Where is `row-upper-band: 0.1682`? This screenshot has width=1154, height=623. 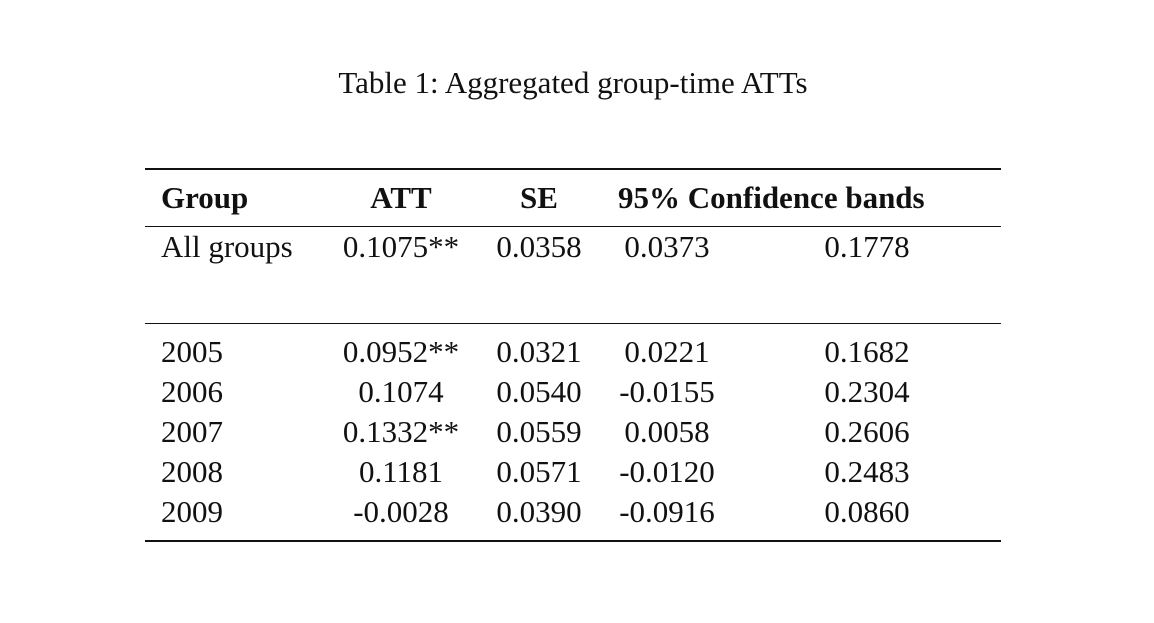
row-upper-band: 0.1682 is located at coordinates (867, 351).